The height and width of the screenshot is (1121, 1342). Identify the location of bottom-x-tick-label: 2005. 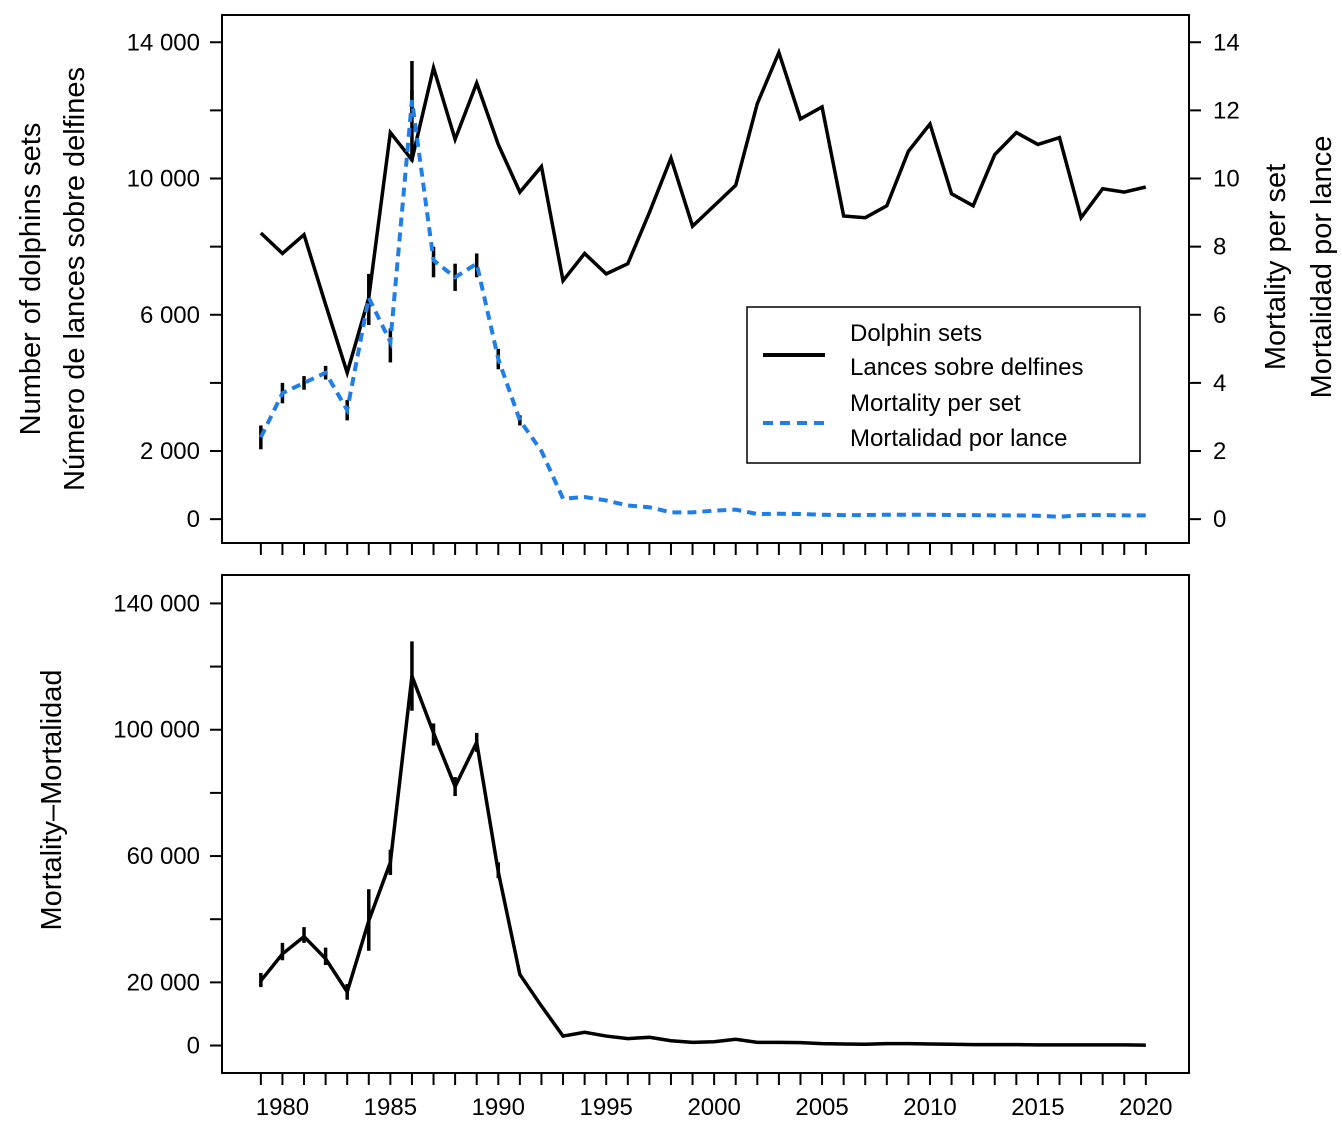
(821, 1107).